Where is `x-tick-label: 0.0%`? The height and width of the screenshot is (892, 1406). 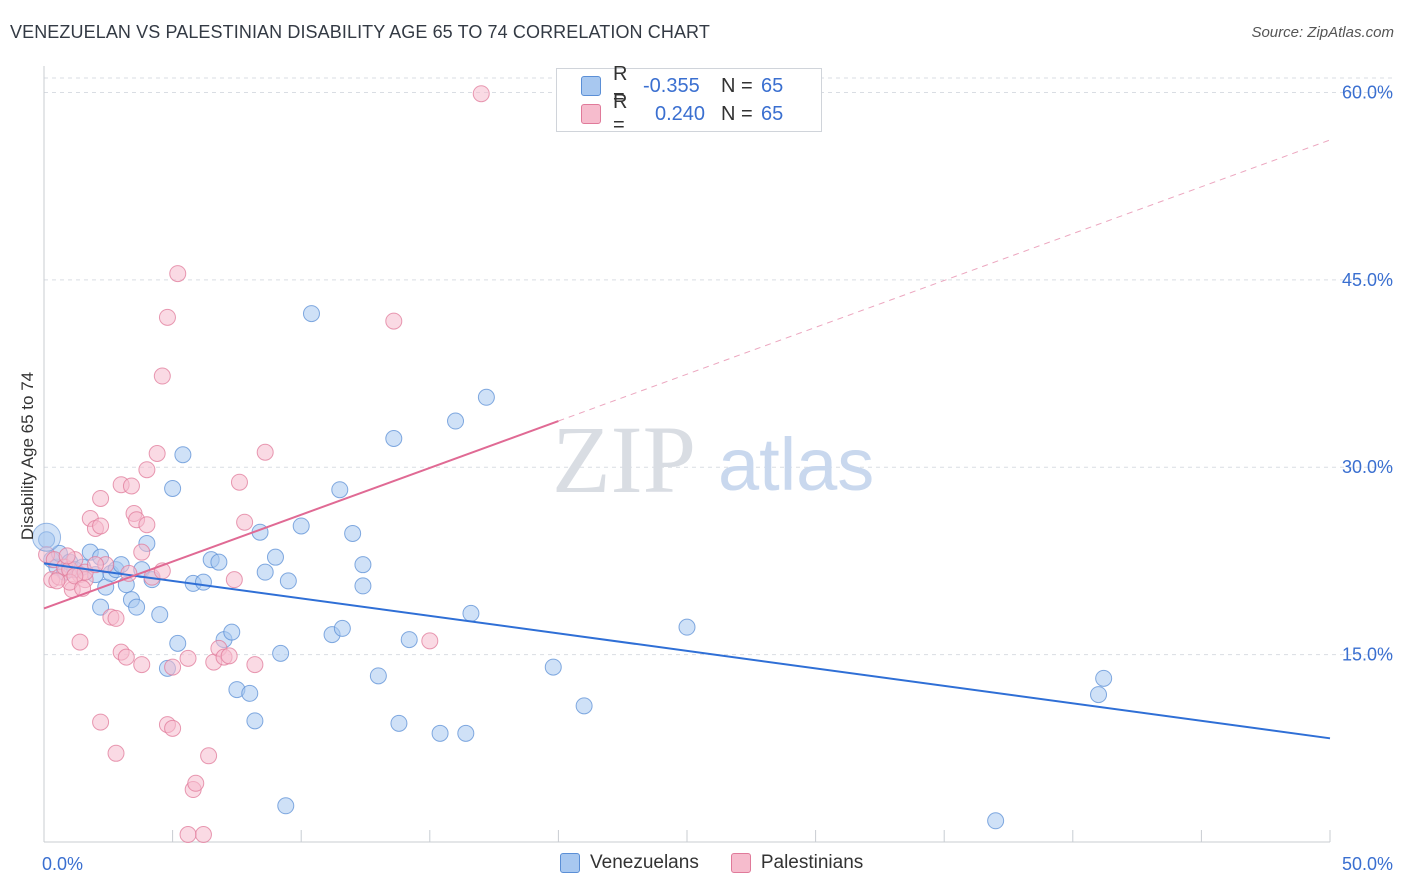 x-tick-label: 0.0% is located at coordinates (62, 864).